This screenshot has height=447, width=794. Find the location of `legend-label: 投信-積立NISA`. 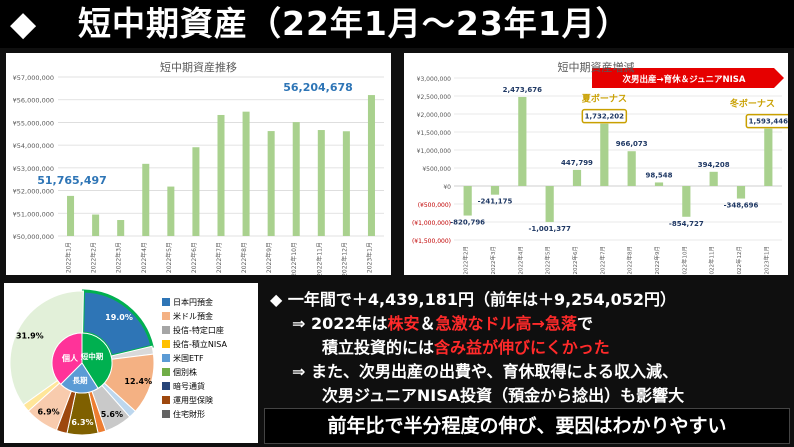

legend-label: 投信-積立NISA is located at coordinates (200, 344).